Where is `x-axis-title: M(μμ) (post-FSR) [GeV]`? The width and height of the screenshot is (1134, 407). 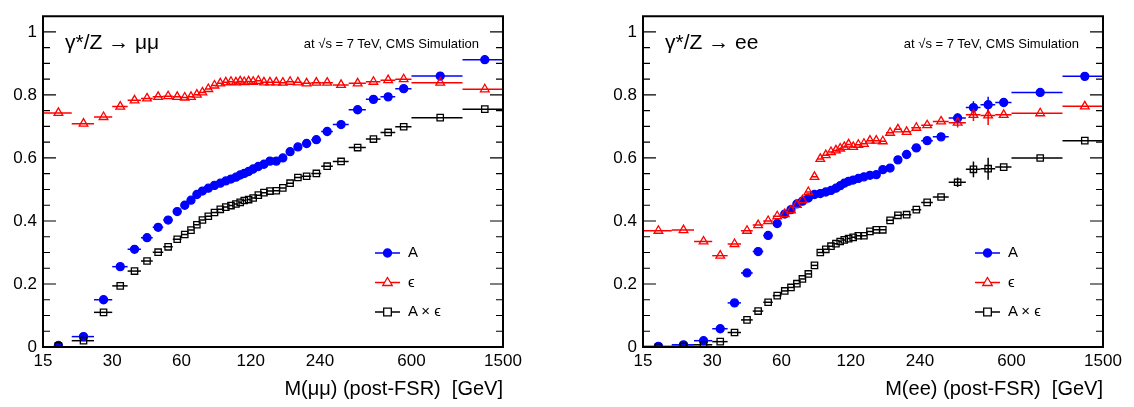 x-axis-title: M(μμ) (post-FSR) [GeV] is located at coordinates (393, 387).